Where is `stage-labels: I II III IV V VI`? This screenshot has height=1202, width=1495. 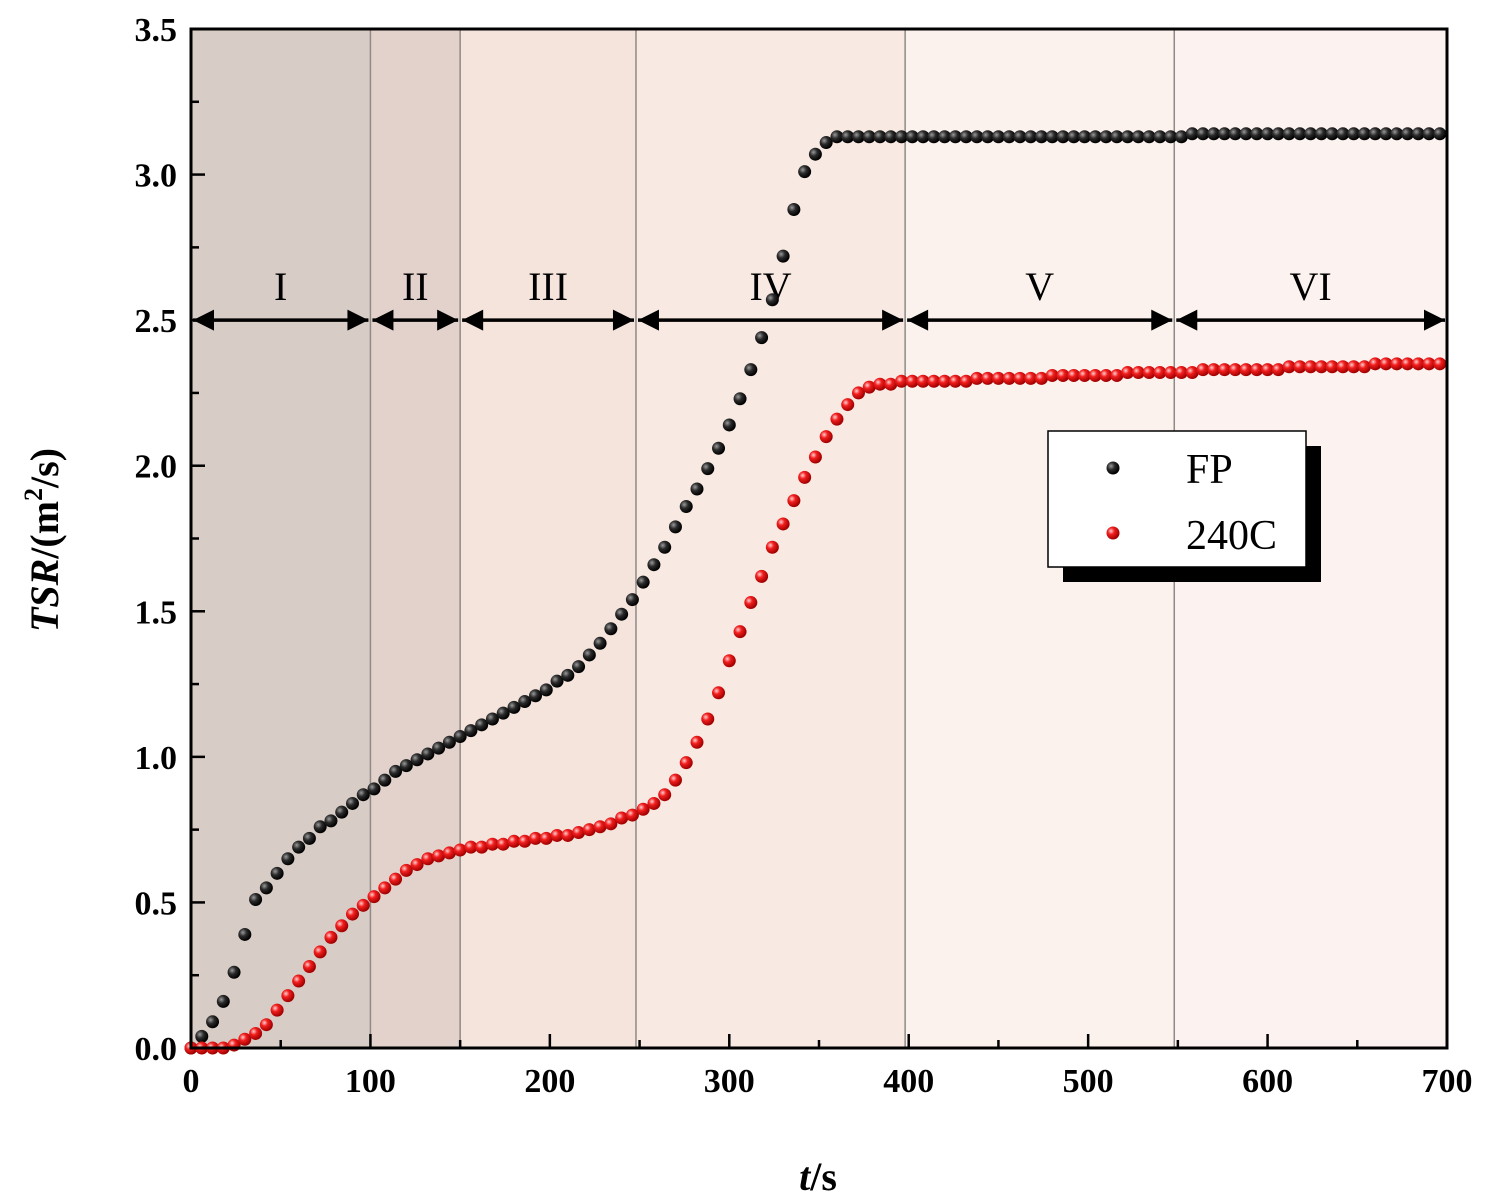 stage-labels: I II III IV V VI is located at coordinates (803, 286).